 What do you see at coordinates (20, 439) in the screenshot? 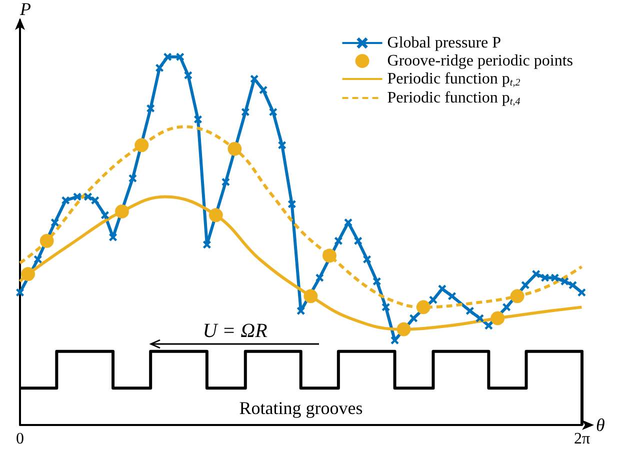
I see `x-tick-label: 0` at bounding box center [20, 439].